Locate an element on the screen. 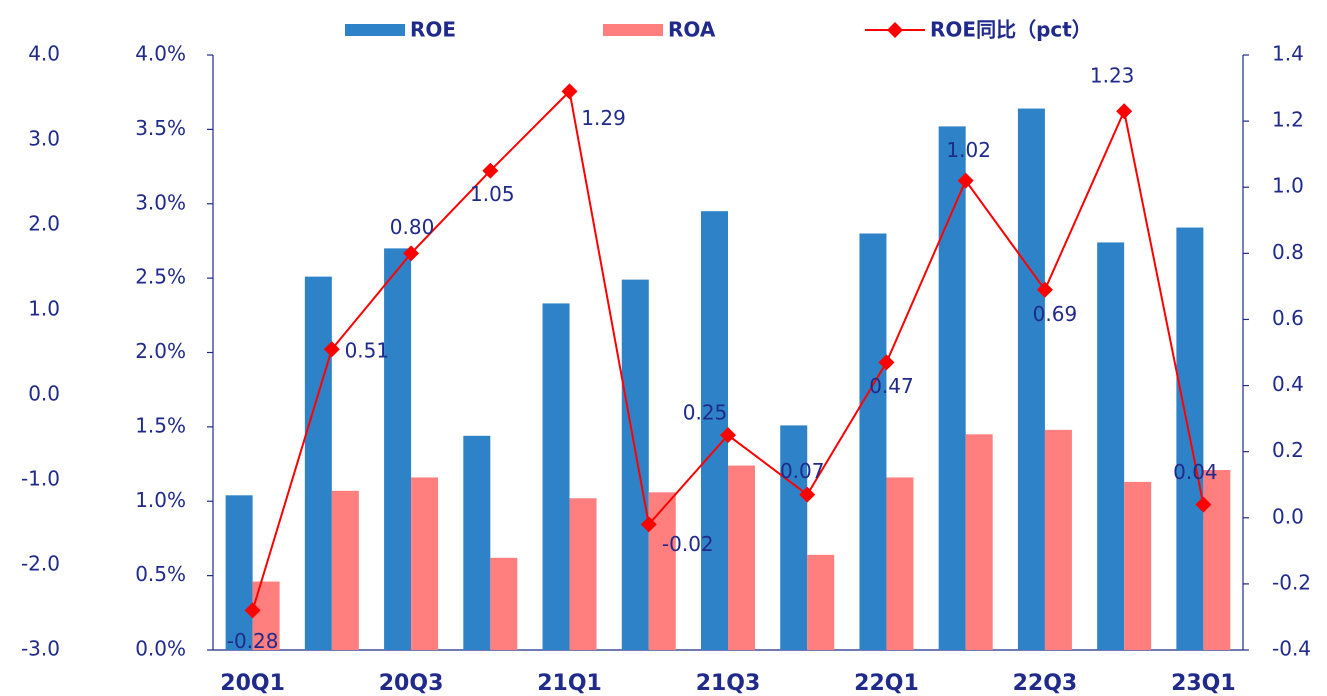 Image resolution: width=1327 pixels, height=696 pixels. y3ticks-label: 3.0 is located at coordinates (44, 139).